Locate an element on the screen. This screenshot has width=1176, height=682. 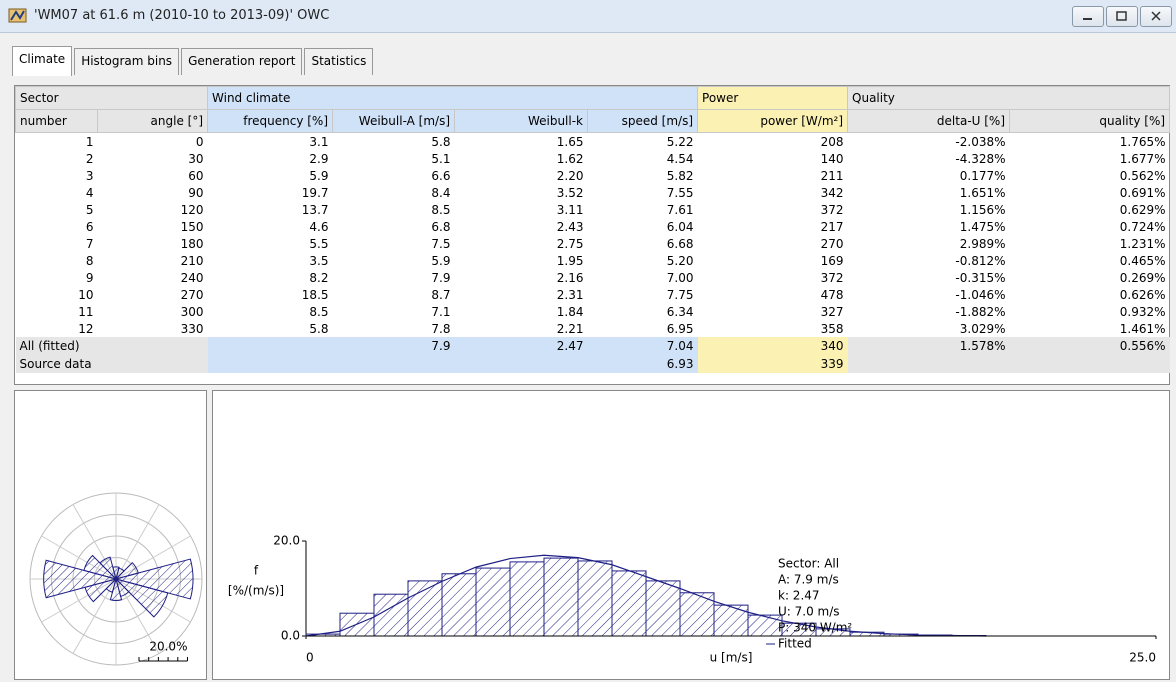
cell: 1.461% is located at coordinates (1090, 328).